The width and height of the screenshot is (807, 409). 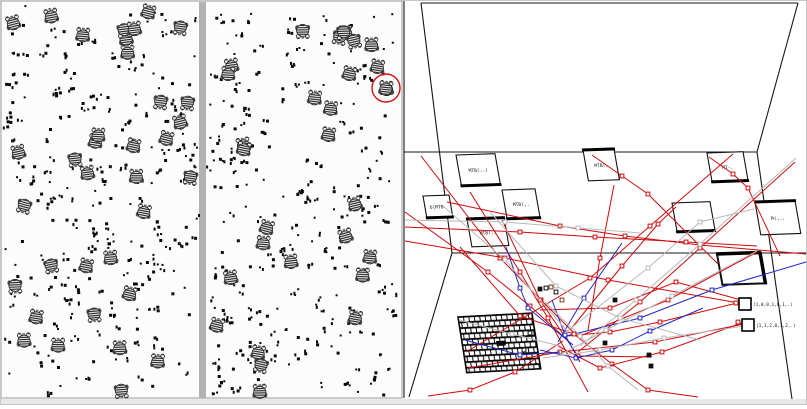 What do you see at coordinates (403, 401) in the screenshot?
I see `bottom-band` at bounding box center [403, 401].